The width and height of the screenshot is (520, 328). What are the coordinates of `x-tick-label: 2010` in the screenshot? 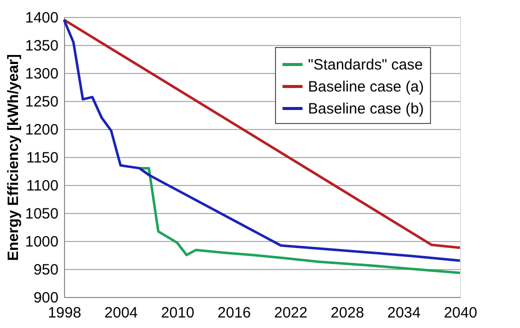 It's located at (177, 313).